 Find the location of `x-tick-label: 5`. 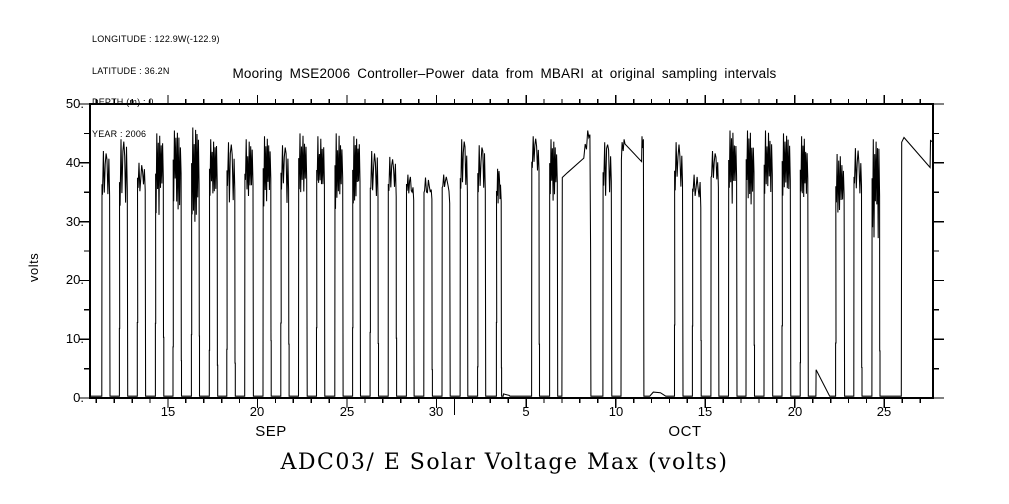

x-tick-label: 5 is located at coordinates (526, 411).